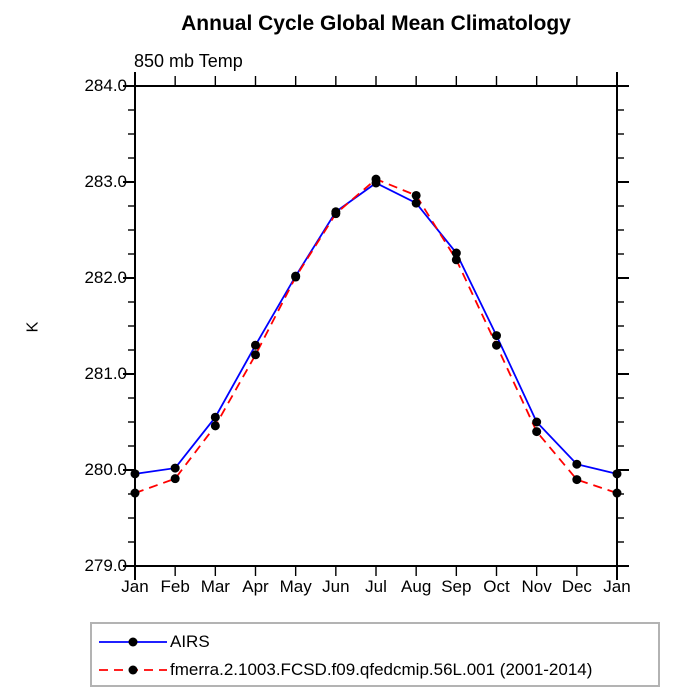 This screenshot has width=700, height=700. I want to click on y-axis-tick-label: 283.0, so click(105, 181).